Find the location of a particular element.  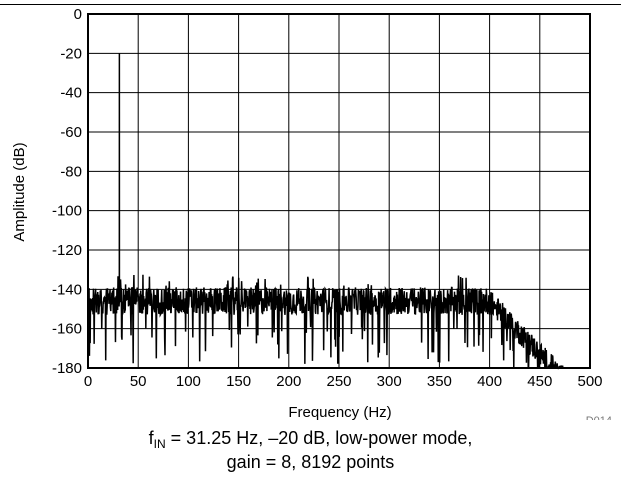

figure-id: D014 is located at coordinates (599, 417).